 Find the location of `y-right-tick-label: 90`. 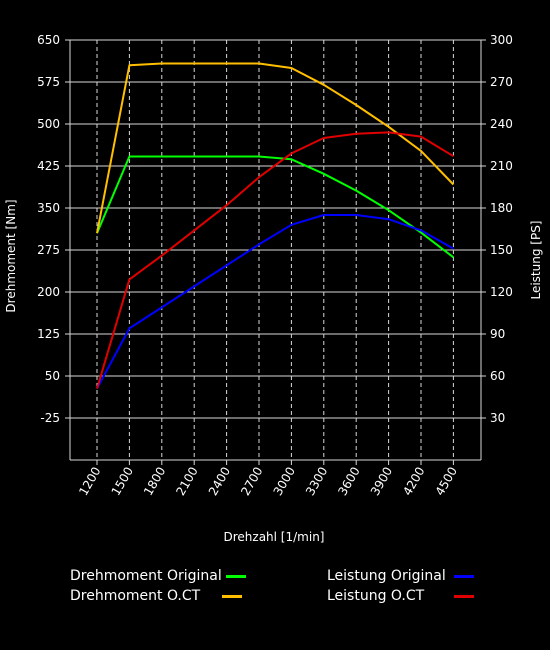

y-right-tick-label: 90 is located at coordinates (497, 334).